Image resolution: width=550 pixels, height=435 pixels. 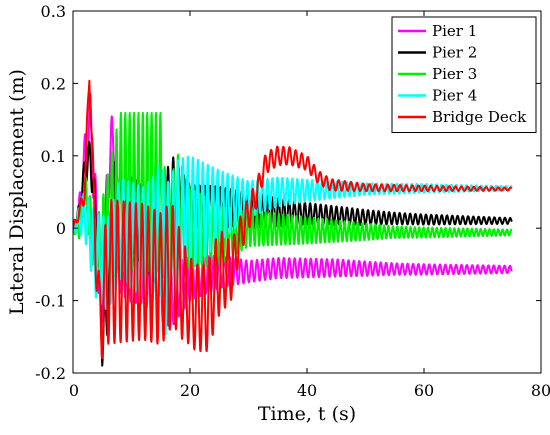 I want to click on legend: Pier 1 Pier 2 Pier 3 Pier 4 Bridge Deck, so click(x=464, y=74).